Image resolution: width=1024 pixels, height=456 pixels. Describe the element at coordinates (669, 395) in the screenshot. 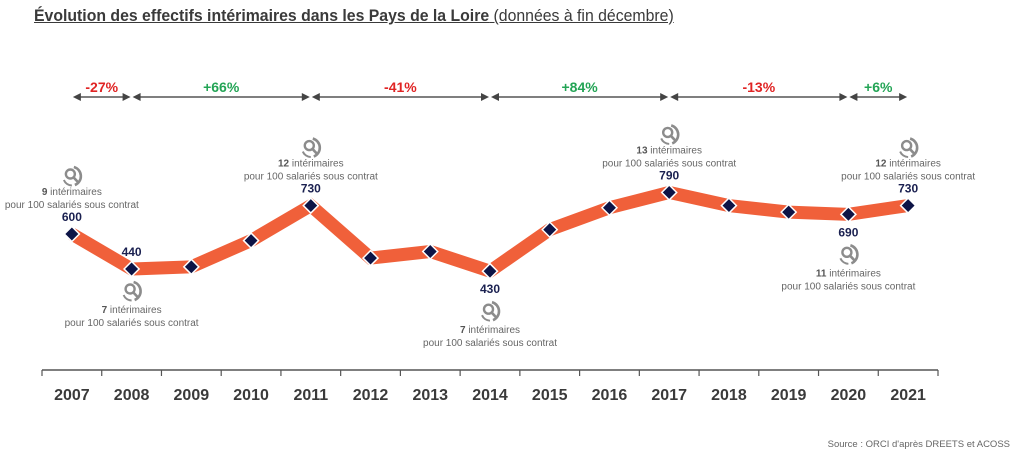

I see `x-tick-label: 2017` at that location.